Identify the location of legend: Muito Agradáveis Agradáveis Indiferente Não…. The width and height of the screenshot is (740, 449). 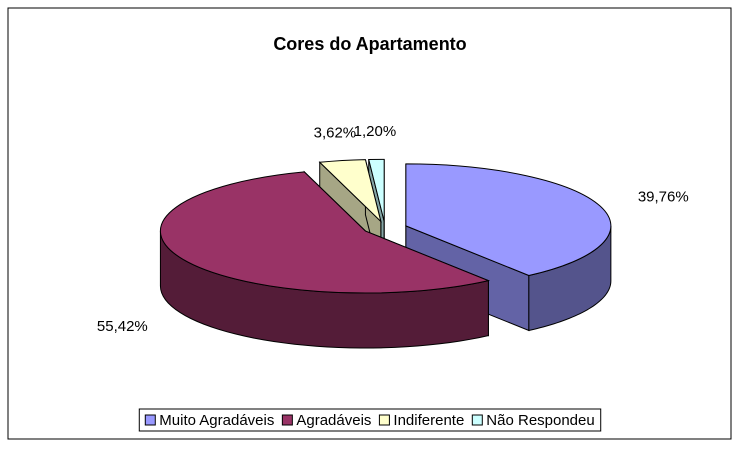
(370, 420).